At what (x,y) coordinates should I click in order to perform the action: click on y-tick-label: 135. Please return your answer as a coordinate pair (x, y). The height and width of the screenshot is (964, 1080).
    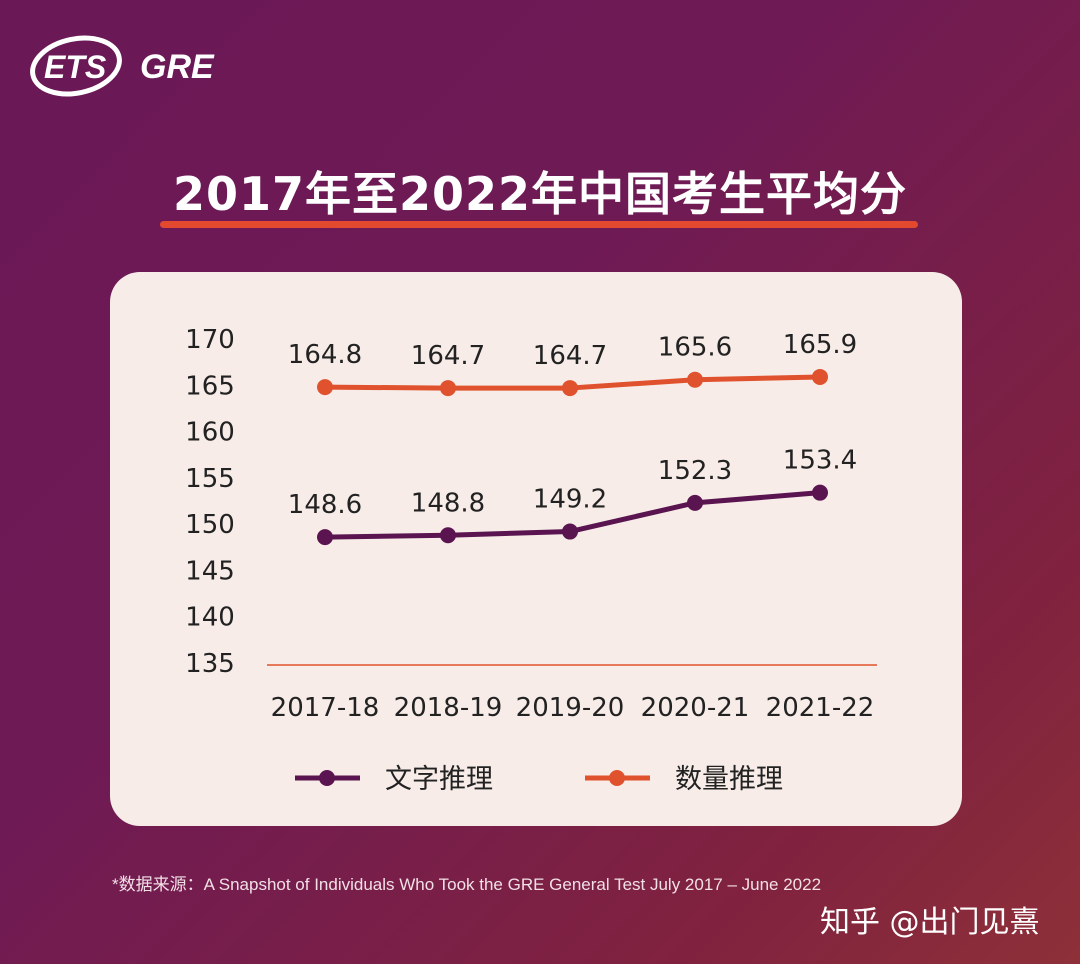
    Looking at the image, I should click on (210, 664).